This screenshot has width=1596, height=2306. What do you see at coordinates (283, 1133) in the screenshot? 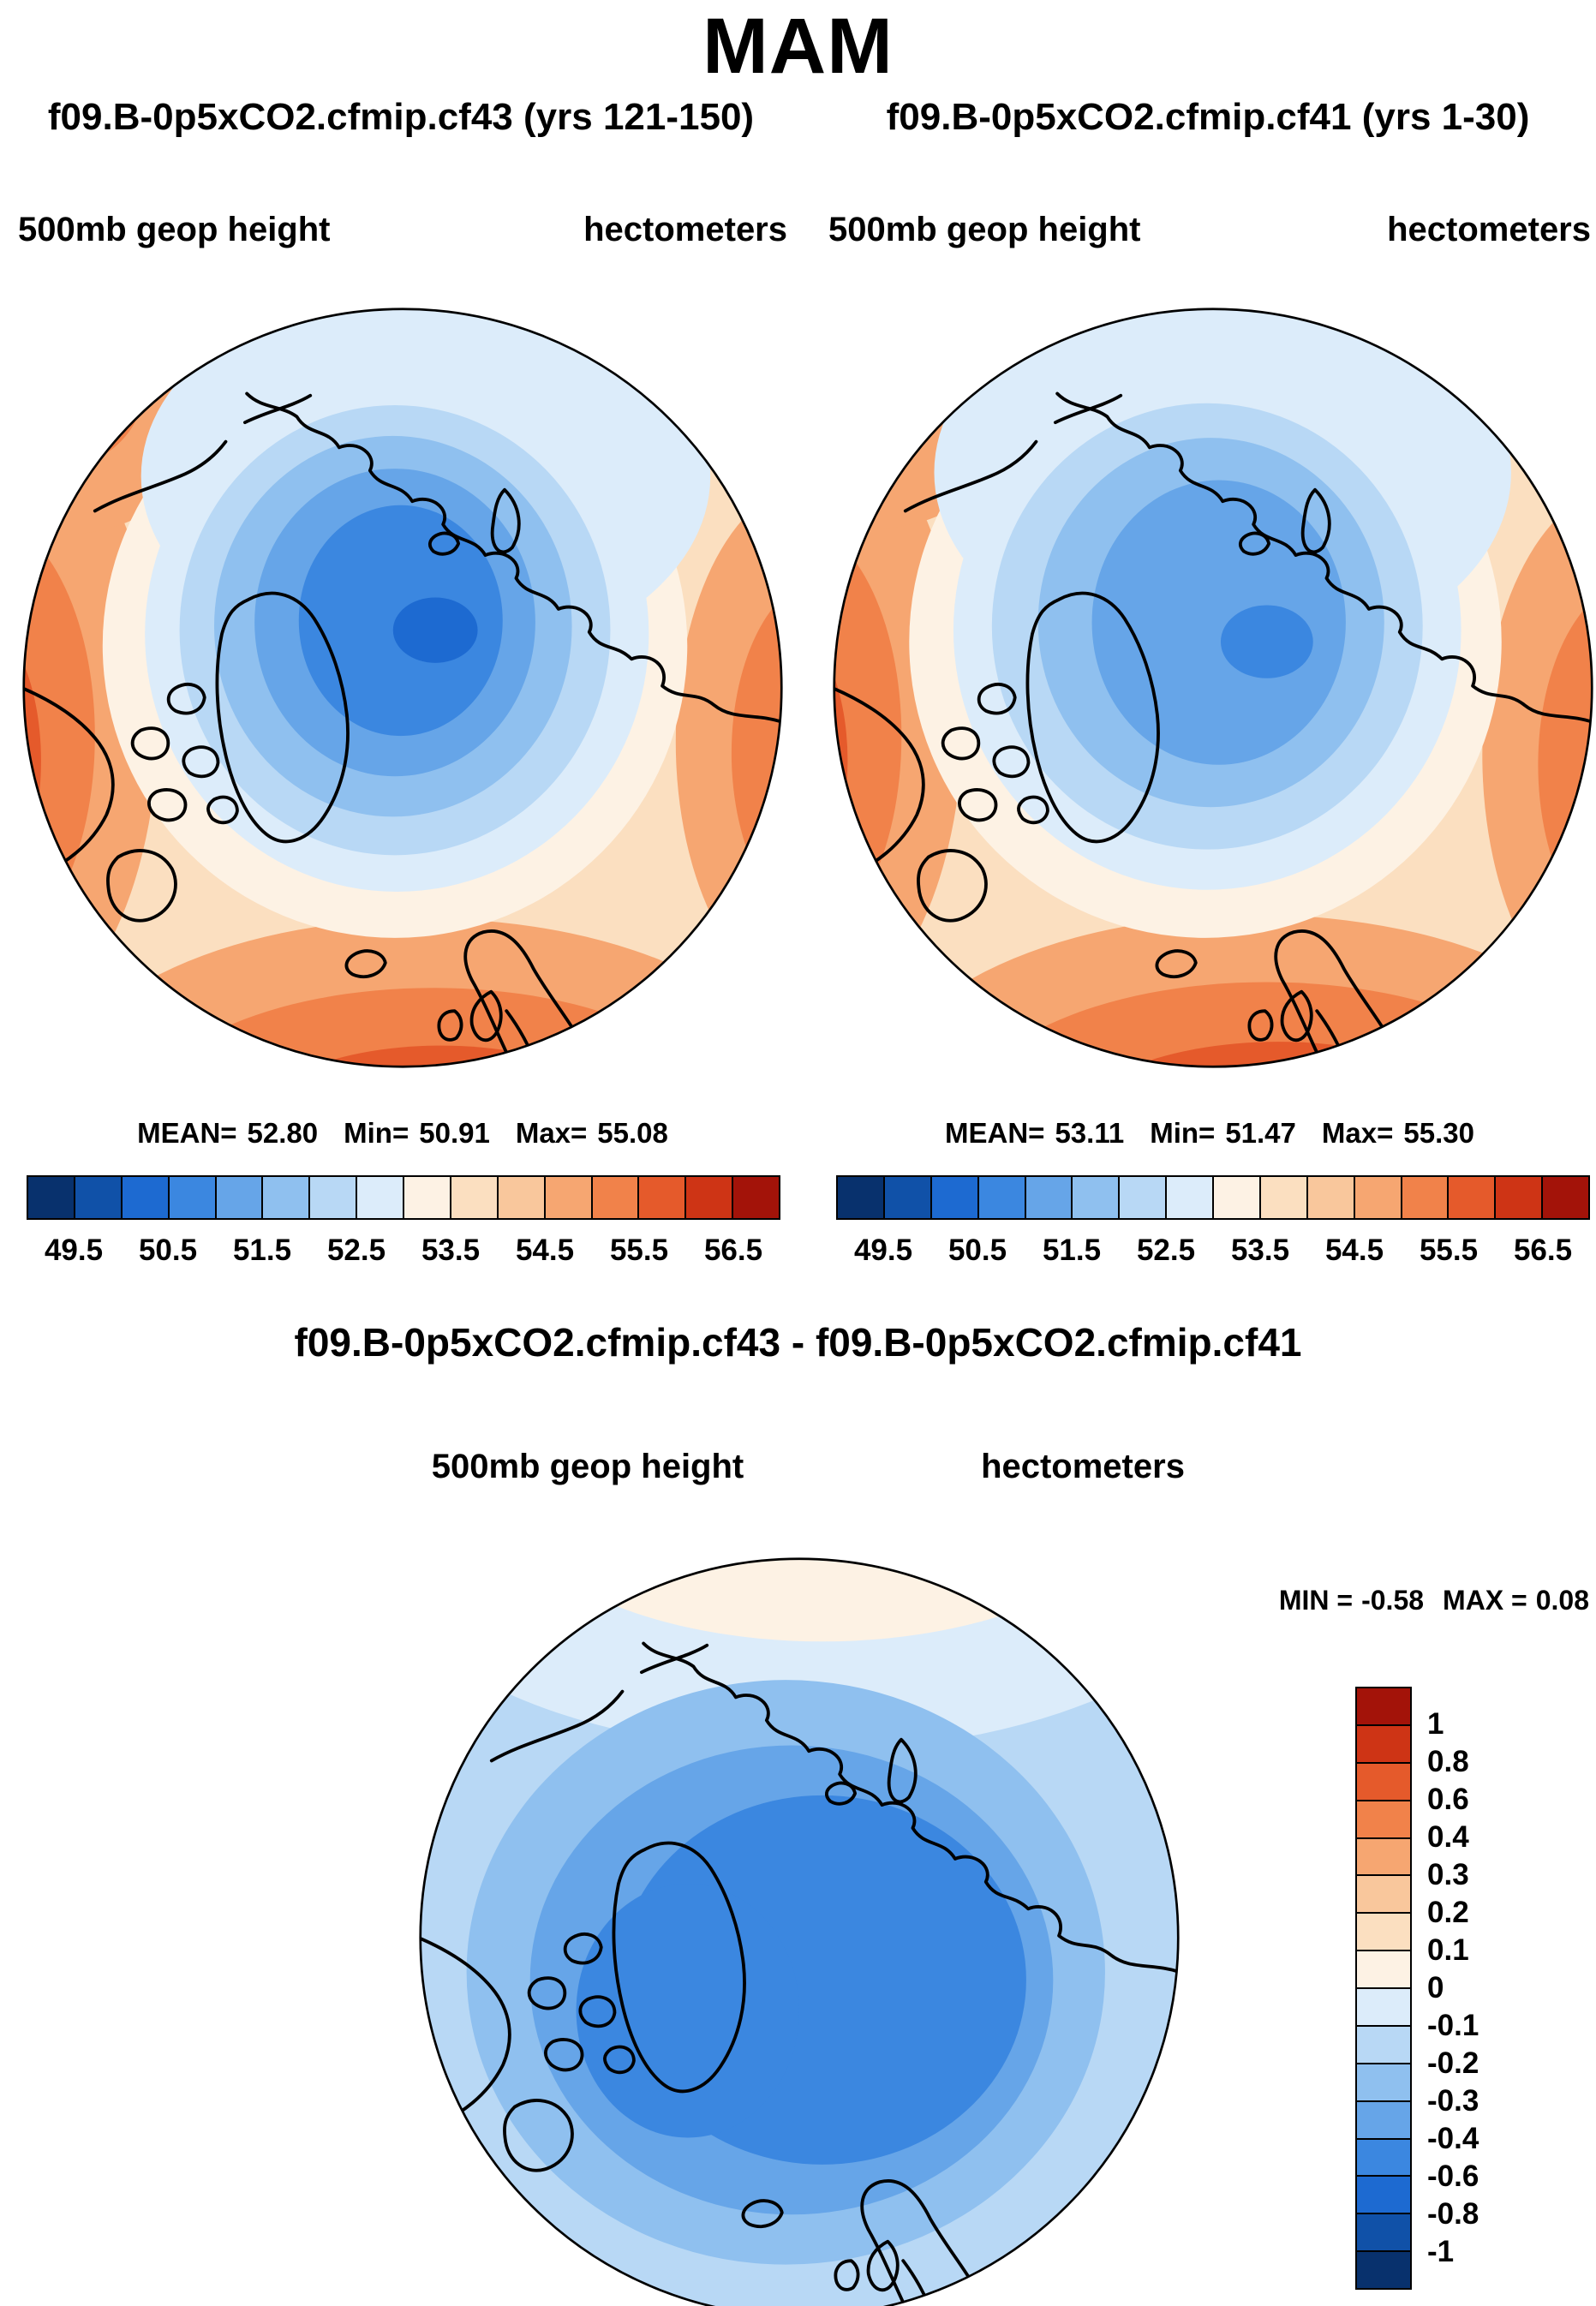
I see `mean-value: 52.80` at bounding box center [283, 1133].